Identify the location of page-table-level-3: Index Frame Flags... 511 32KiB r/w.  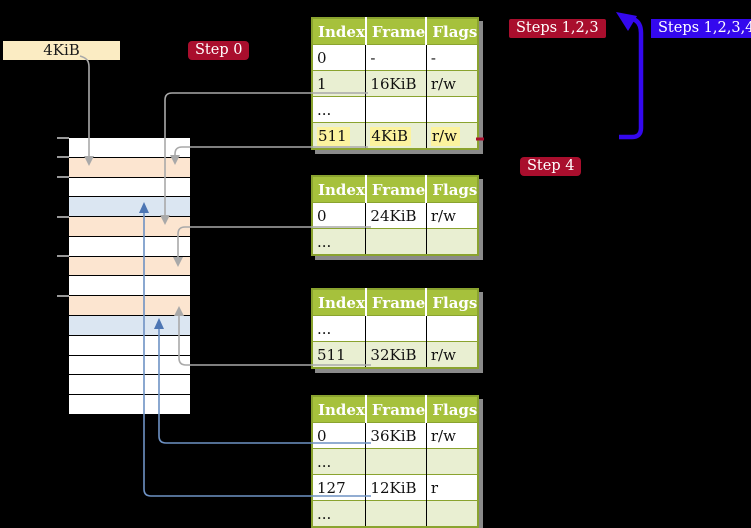
(395, 328).